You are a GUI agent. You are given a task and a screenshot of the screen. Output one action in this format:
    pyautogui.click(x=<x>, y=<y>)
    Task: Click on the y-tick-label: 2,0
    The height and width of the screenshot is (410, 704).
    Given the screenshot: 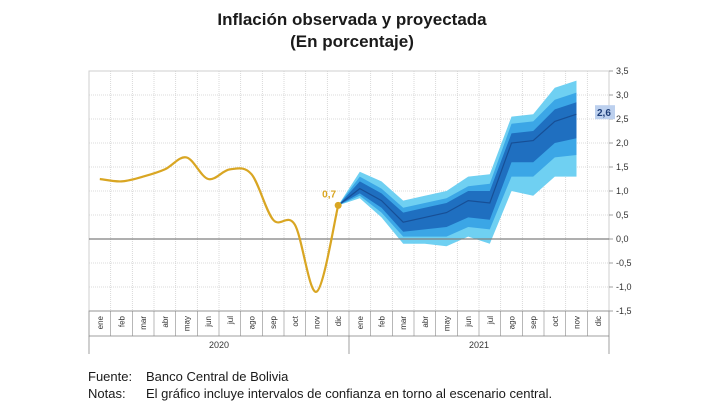 What is the action you would take?
    pyautogui.click(x=622, y=143)
    